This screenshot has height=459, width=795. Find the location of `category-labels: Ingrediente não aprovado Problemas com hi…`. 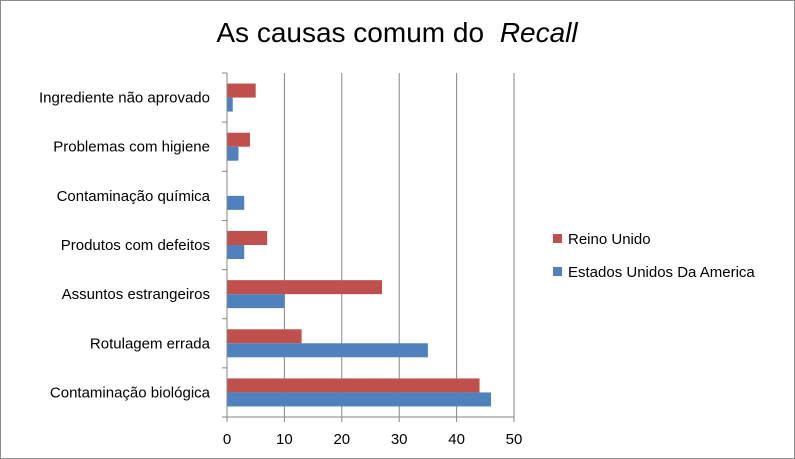

category-labels: Ingrediente não aprovado Problemas com hi… is located at coordinates (125, 246).